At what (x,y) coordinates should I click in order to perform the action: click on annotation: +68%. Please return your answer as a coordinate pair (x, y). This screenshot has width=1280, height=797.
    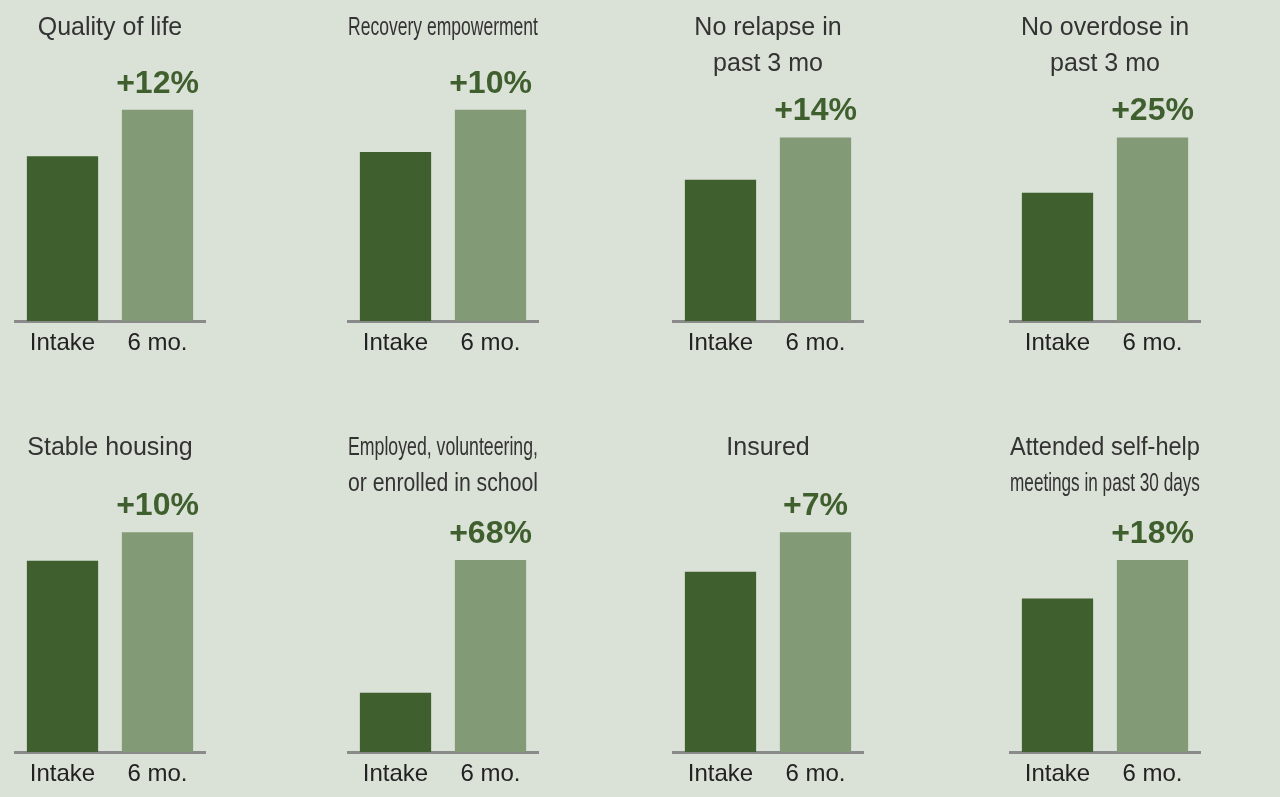
    Looking at the image, I should click on (490, 531).